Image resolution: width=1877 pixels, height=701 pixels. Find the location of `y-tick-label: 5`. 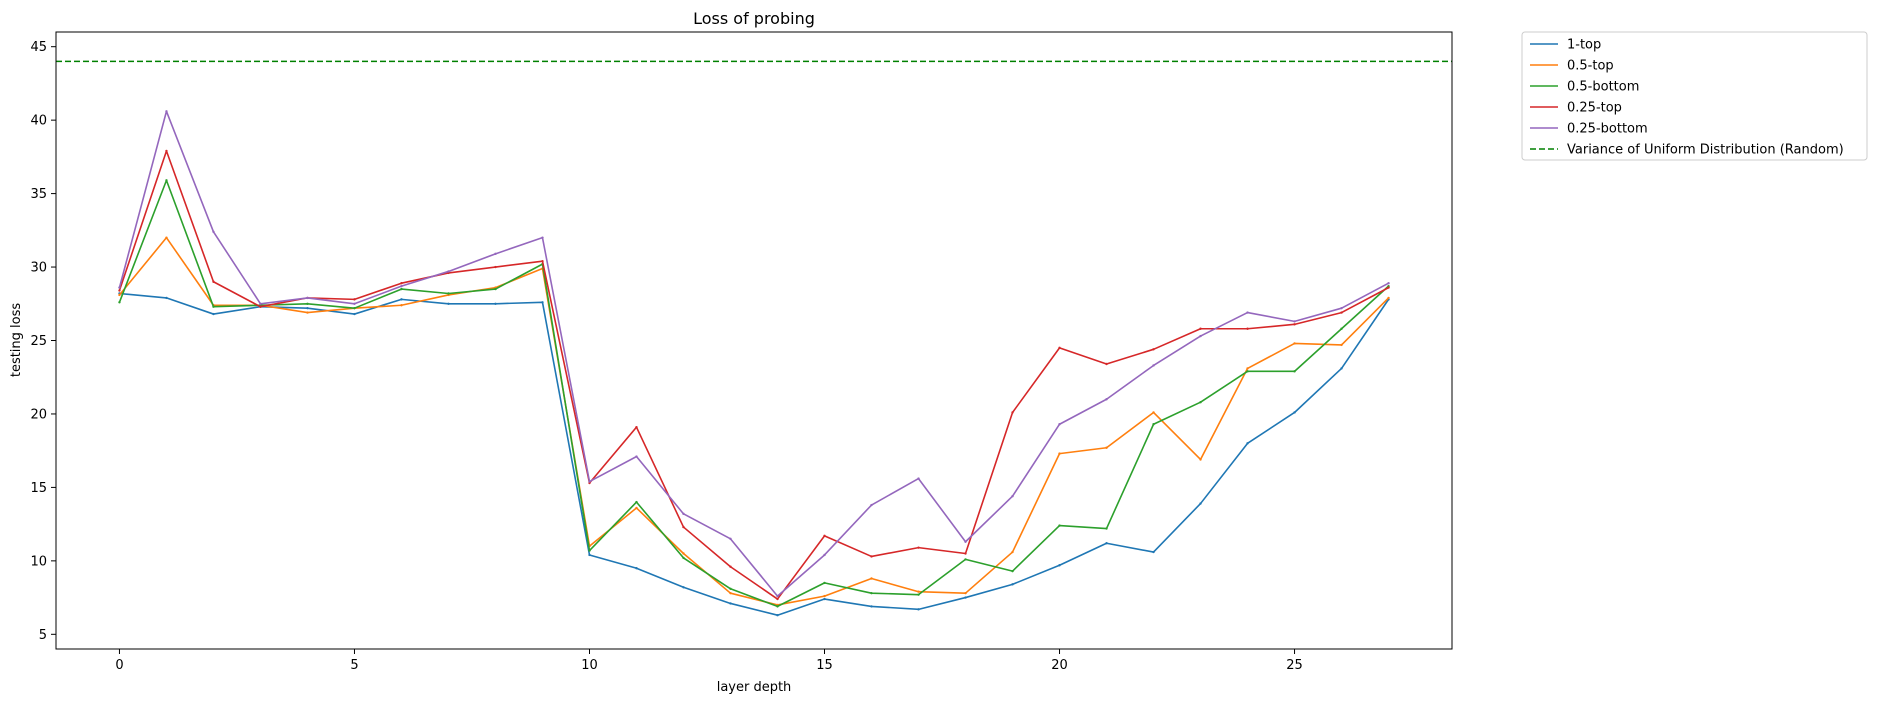

y-tick-label: 5 is located at coordinates (43, 635).